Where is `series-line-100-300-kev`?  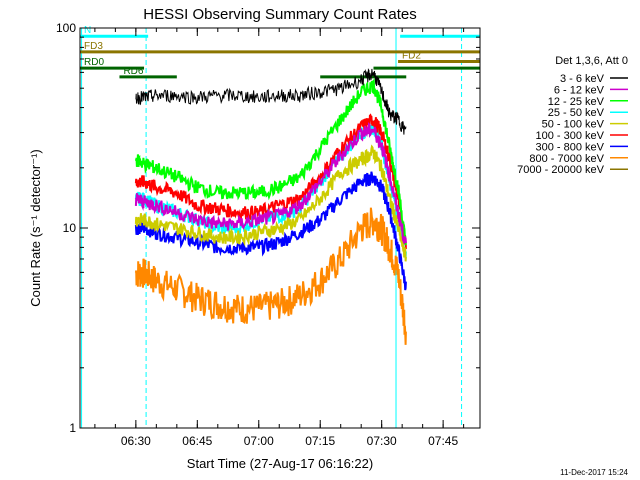 series-line-100-300-kev is located at coordinates (270, 181).